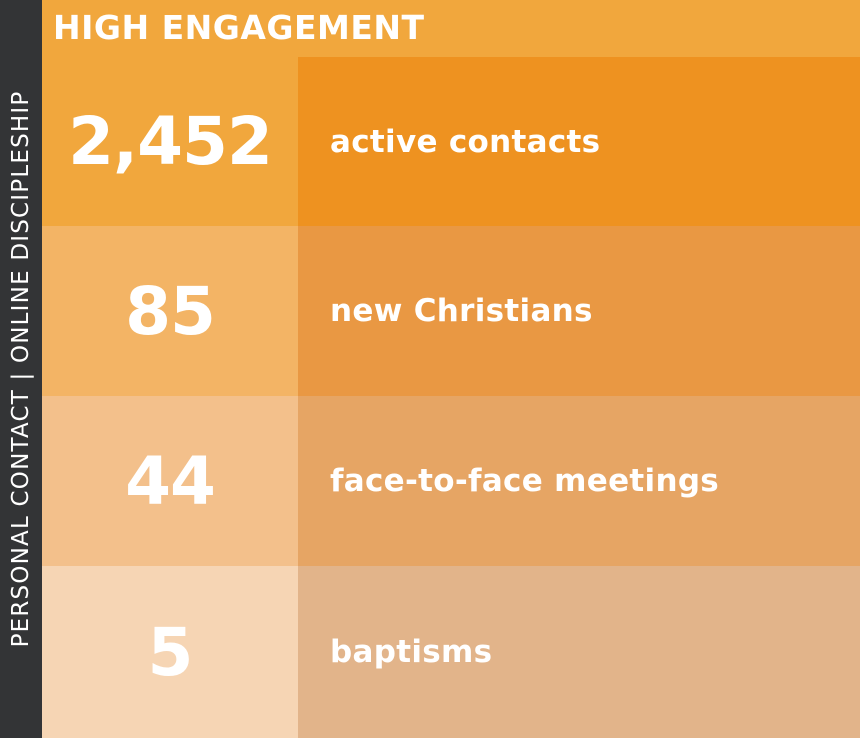 Image resolution: width=860 pixels, height=738 pixels. Describe the element at coordinates (461, 311) in the screenshot. I see `stat-label: new Christians` at that location.